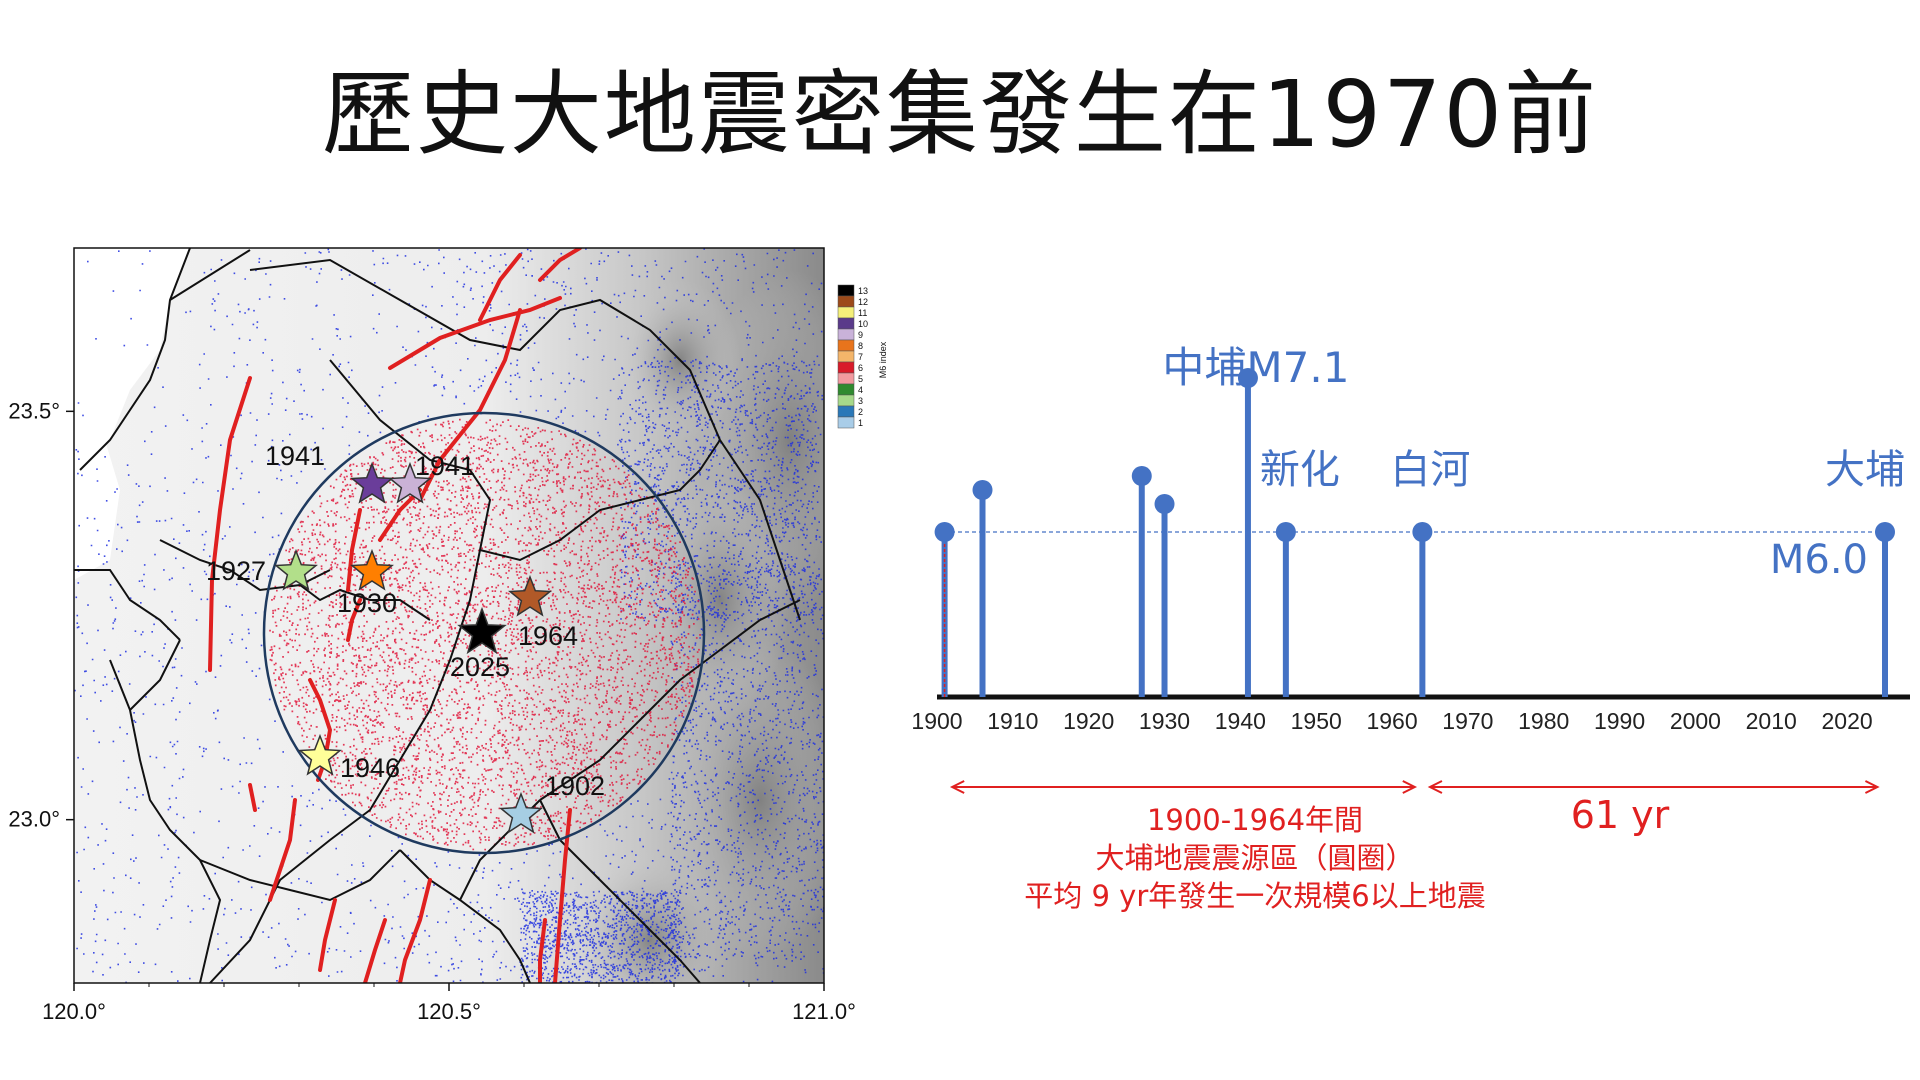 This screenshot has height=1080, width=1920. I want to click on time-tick-label: 1910, so click(1012, 721).